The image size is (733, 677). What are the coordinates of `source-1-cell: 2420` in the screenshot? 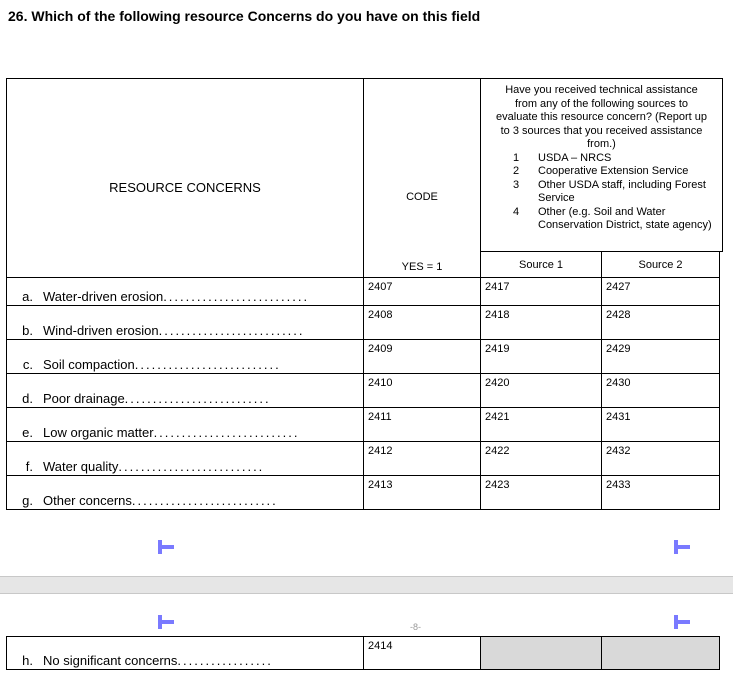 It's located at (541, 390).